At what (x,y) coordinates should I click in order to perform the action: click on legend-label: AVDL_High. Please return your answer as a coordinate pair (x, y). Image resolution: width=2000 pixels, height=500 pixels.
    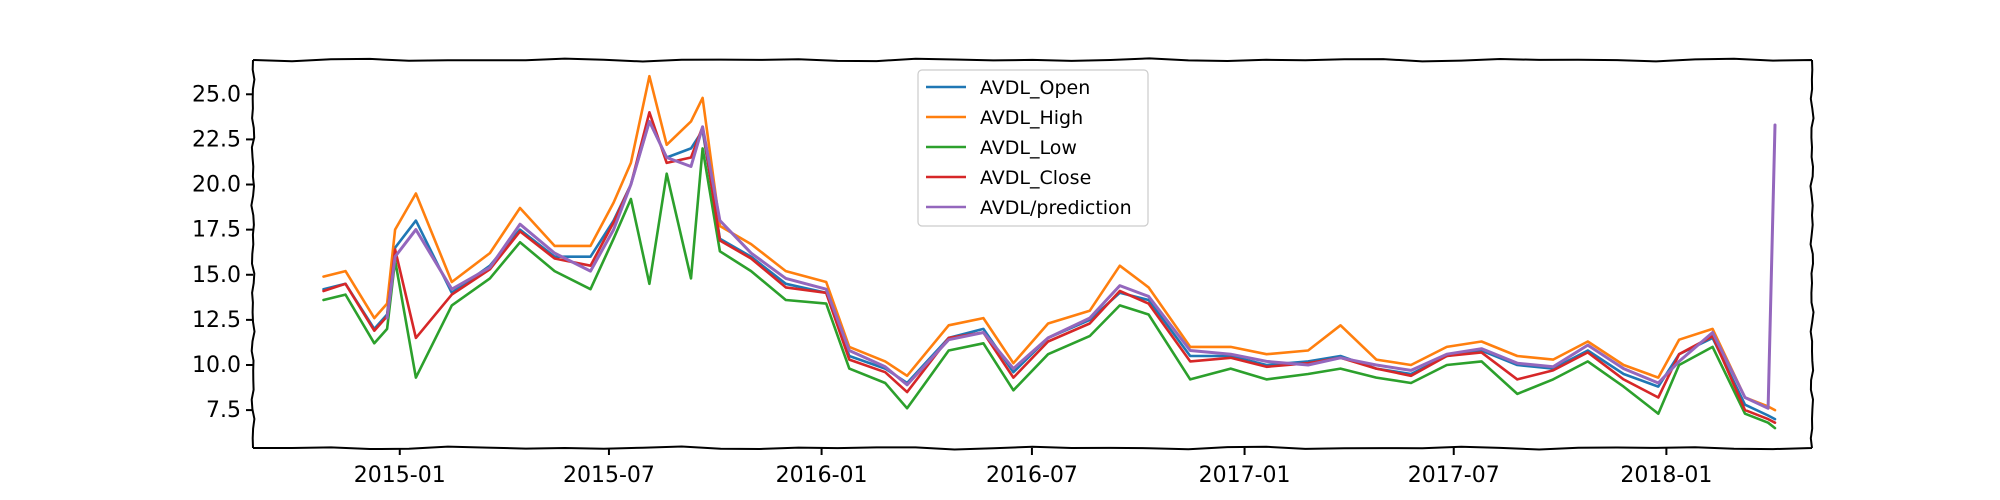
    Looking at the image, I should click on (1031, 118).